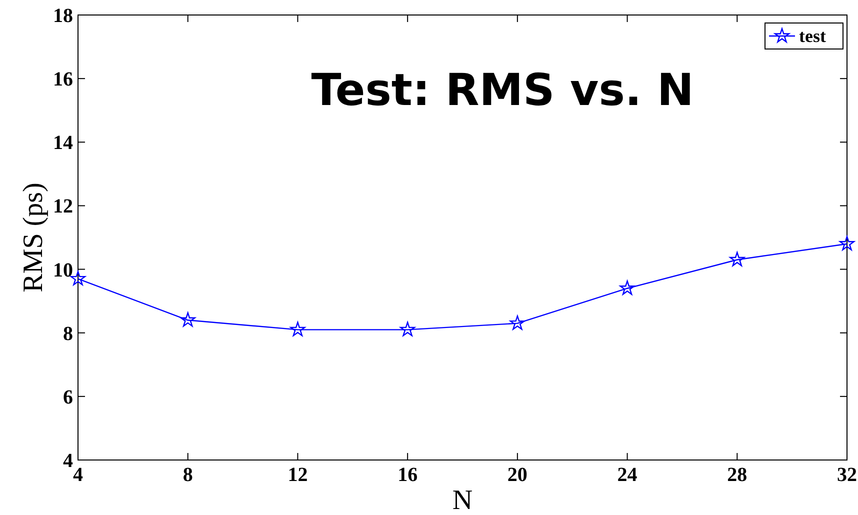 This screenshot has height=515, width=858. I want to click on y-tick-label: 12, so click(63, 207).